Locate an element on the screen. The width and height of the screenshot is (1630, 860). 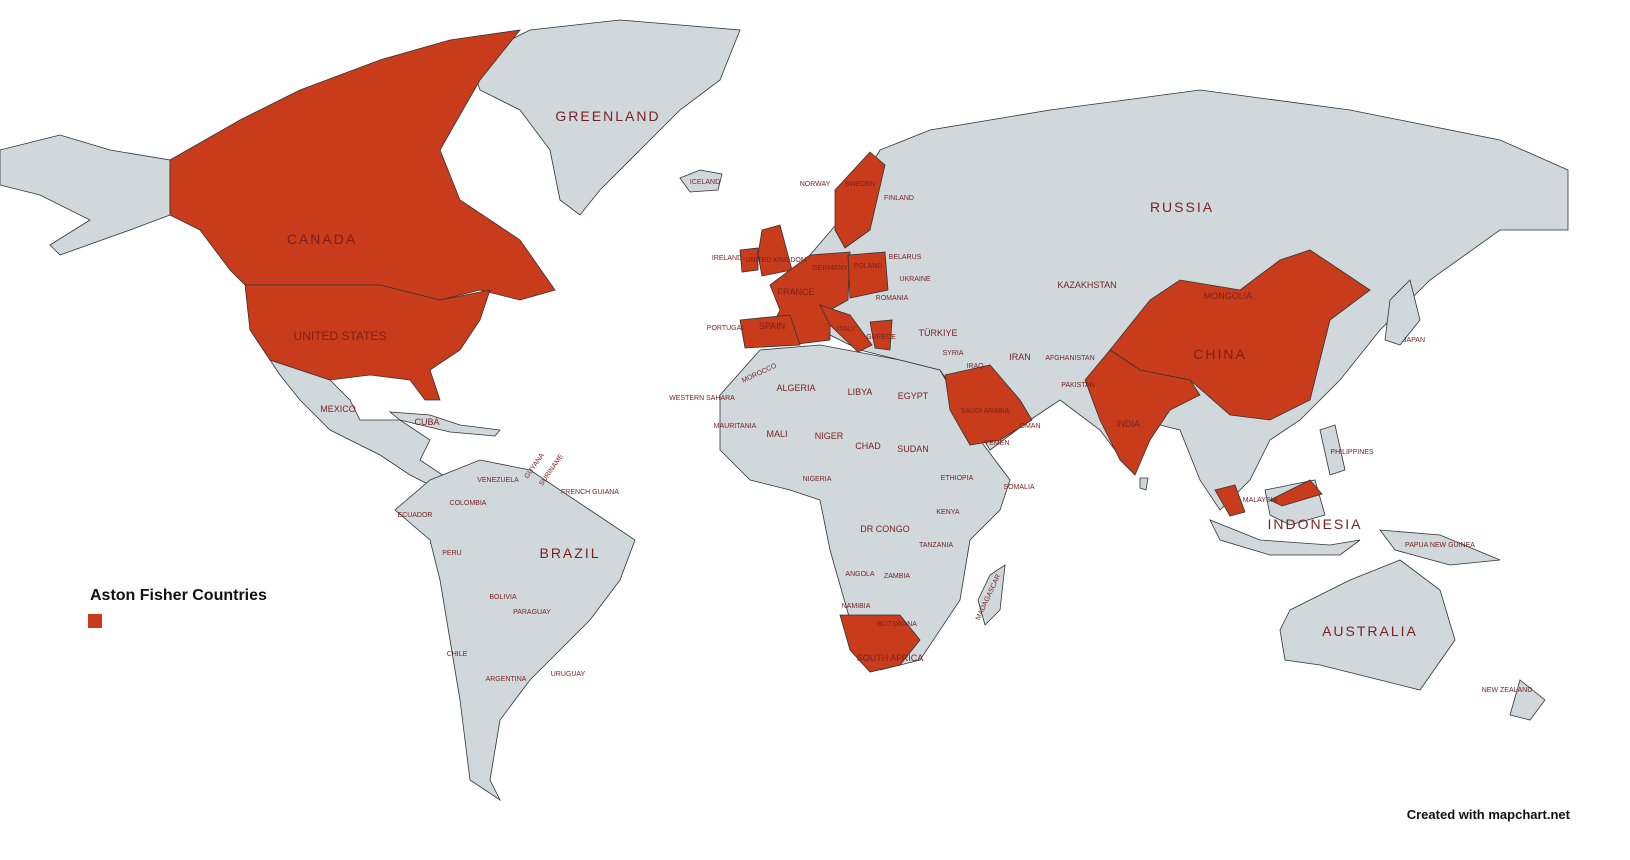
label-new-zealand: NEW ZEALAND is located at coordinates (1507, 690).